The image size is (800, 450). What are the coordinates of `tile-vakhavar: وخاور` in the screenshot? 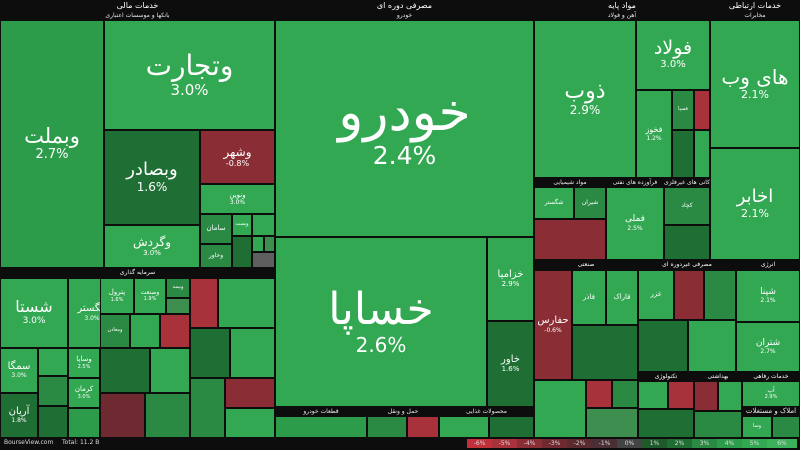 It's located at (216, 256).